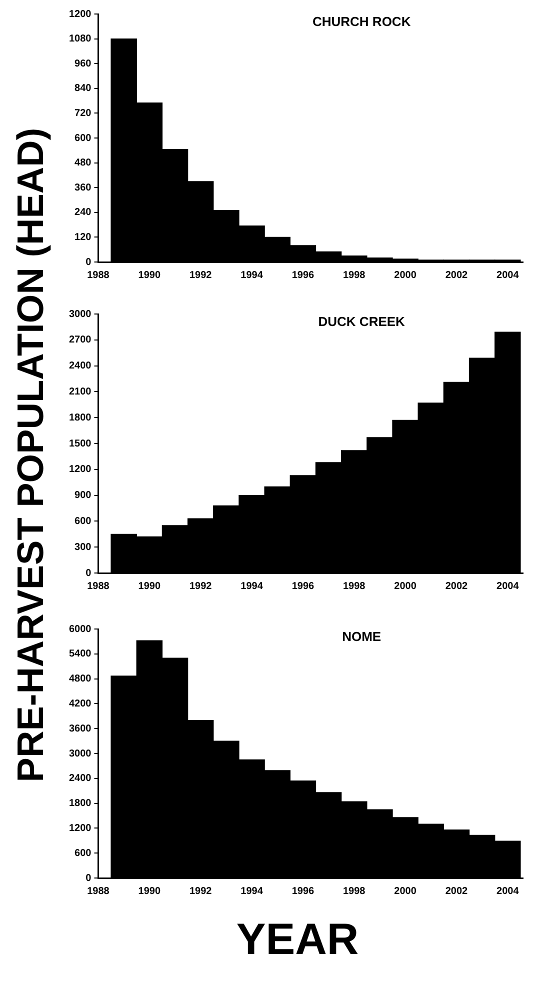  Describe the element at coordinates (80, 629) in the screenshot. I see `y-tick-label: 6000` at that location.